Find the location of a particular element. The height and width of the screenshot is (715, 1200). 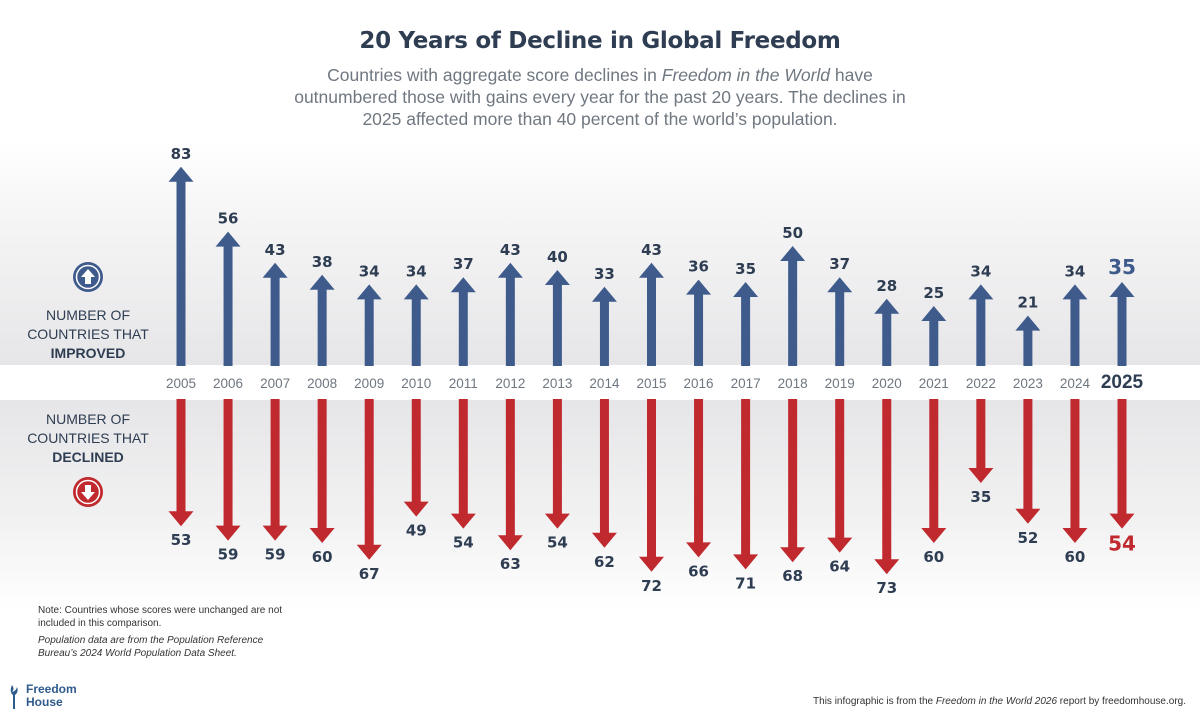

year-label-2023: 2023 is located at coordinates (1028, 383).